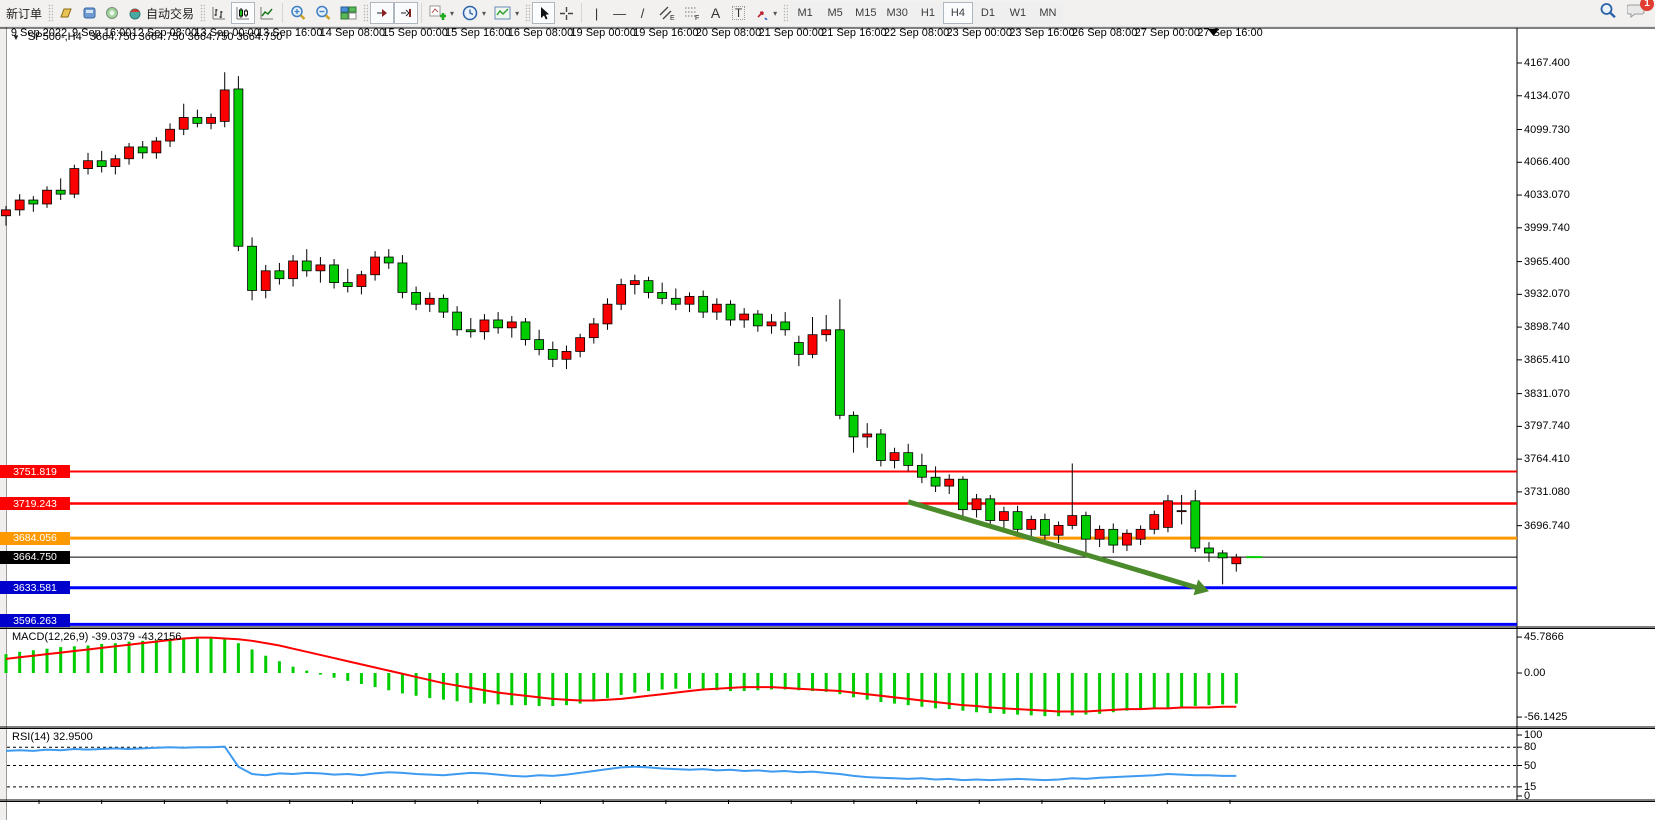 Image resolution: width=1655 pixels, height=827 pixels. I want to click on notifications-button: 1, so click(1640, 9).